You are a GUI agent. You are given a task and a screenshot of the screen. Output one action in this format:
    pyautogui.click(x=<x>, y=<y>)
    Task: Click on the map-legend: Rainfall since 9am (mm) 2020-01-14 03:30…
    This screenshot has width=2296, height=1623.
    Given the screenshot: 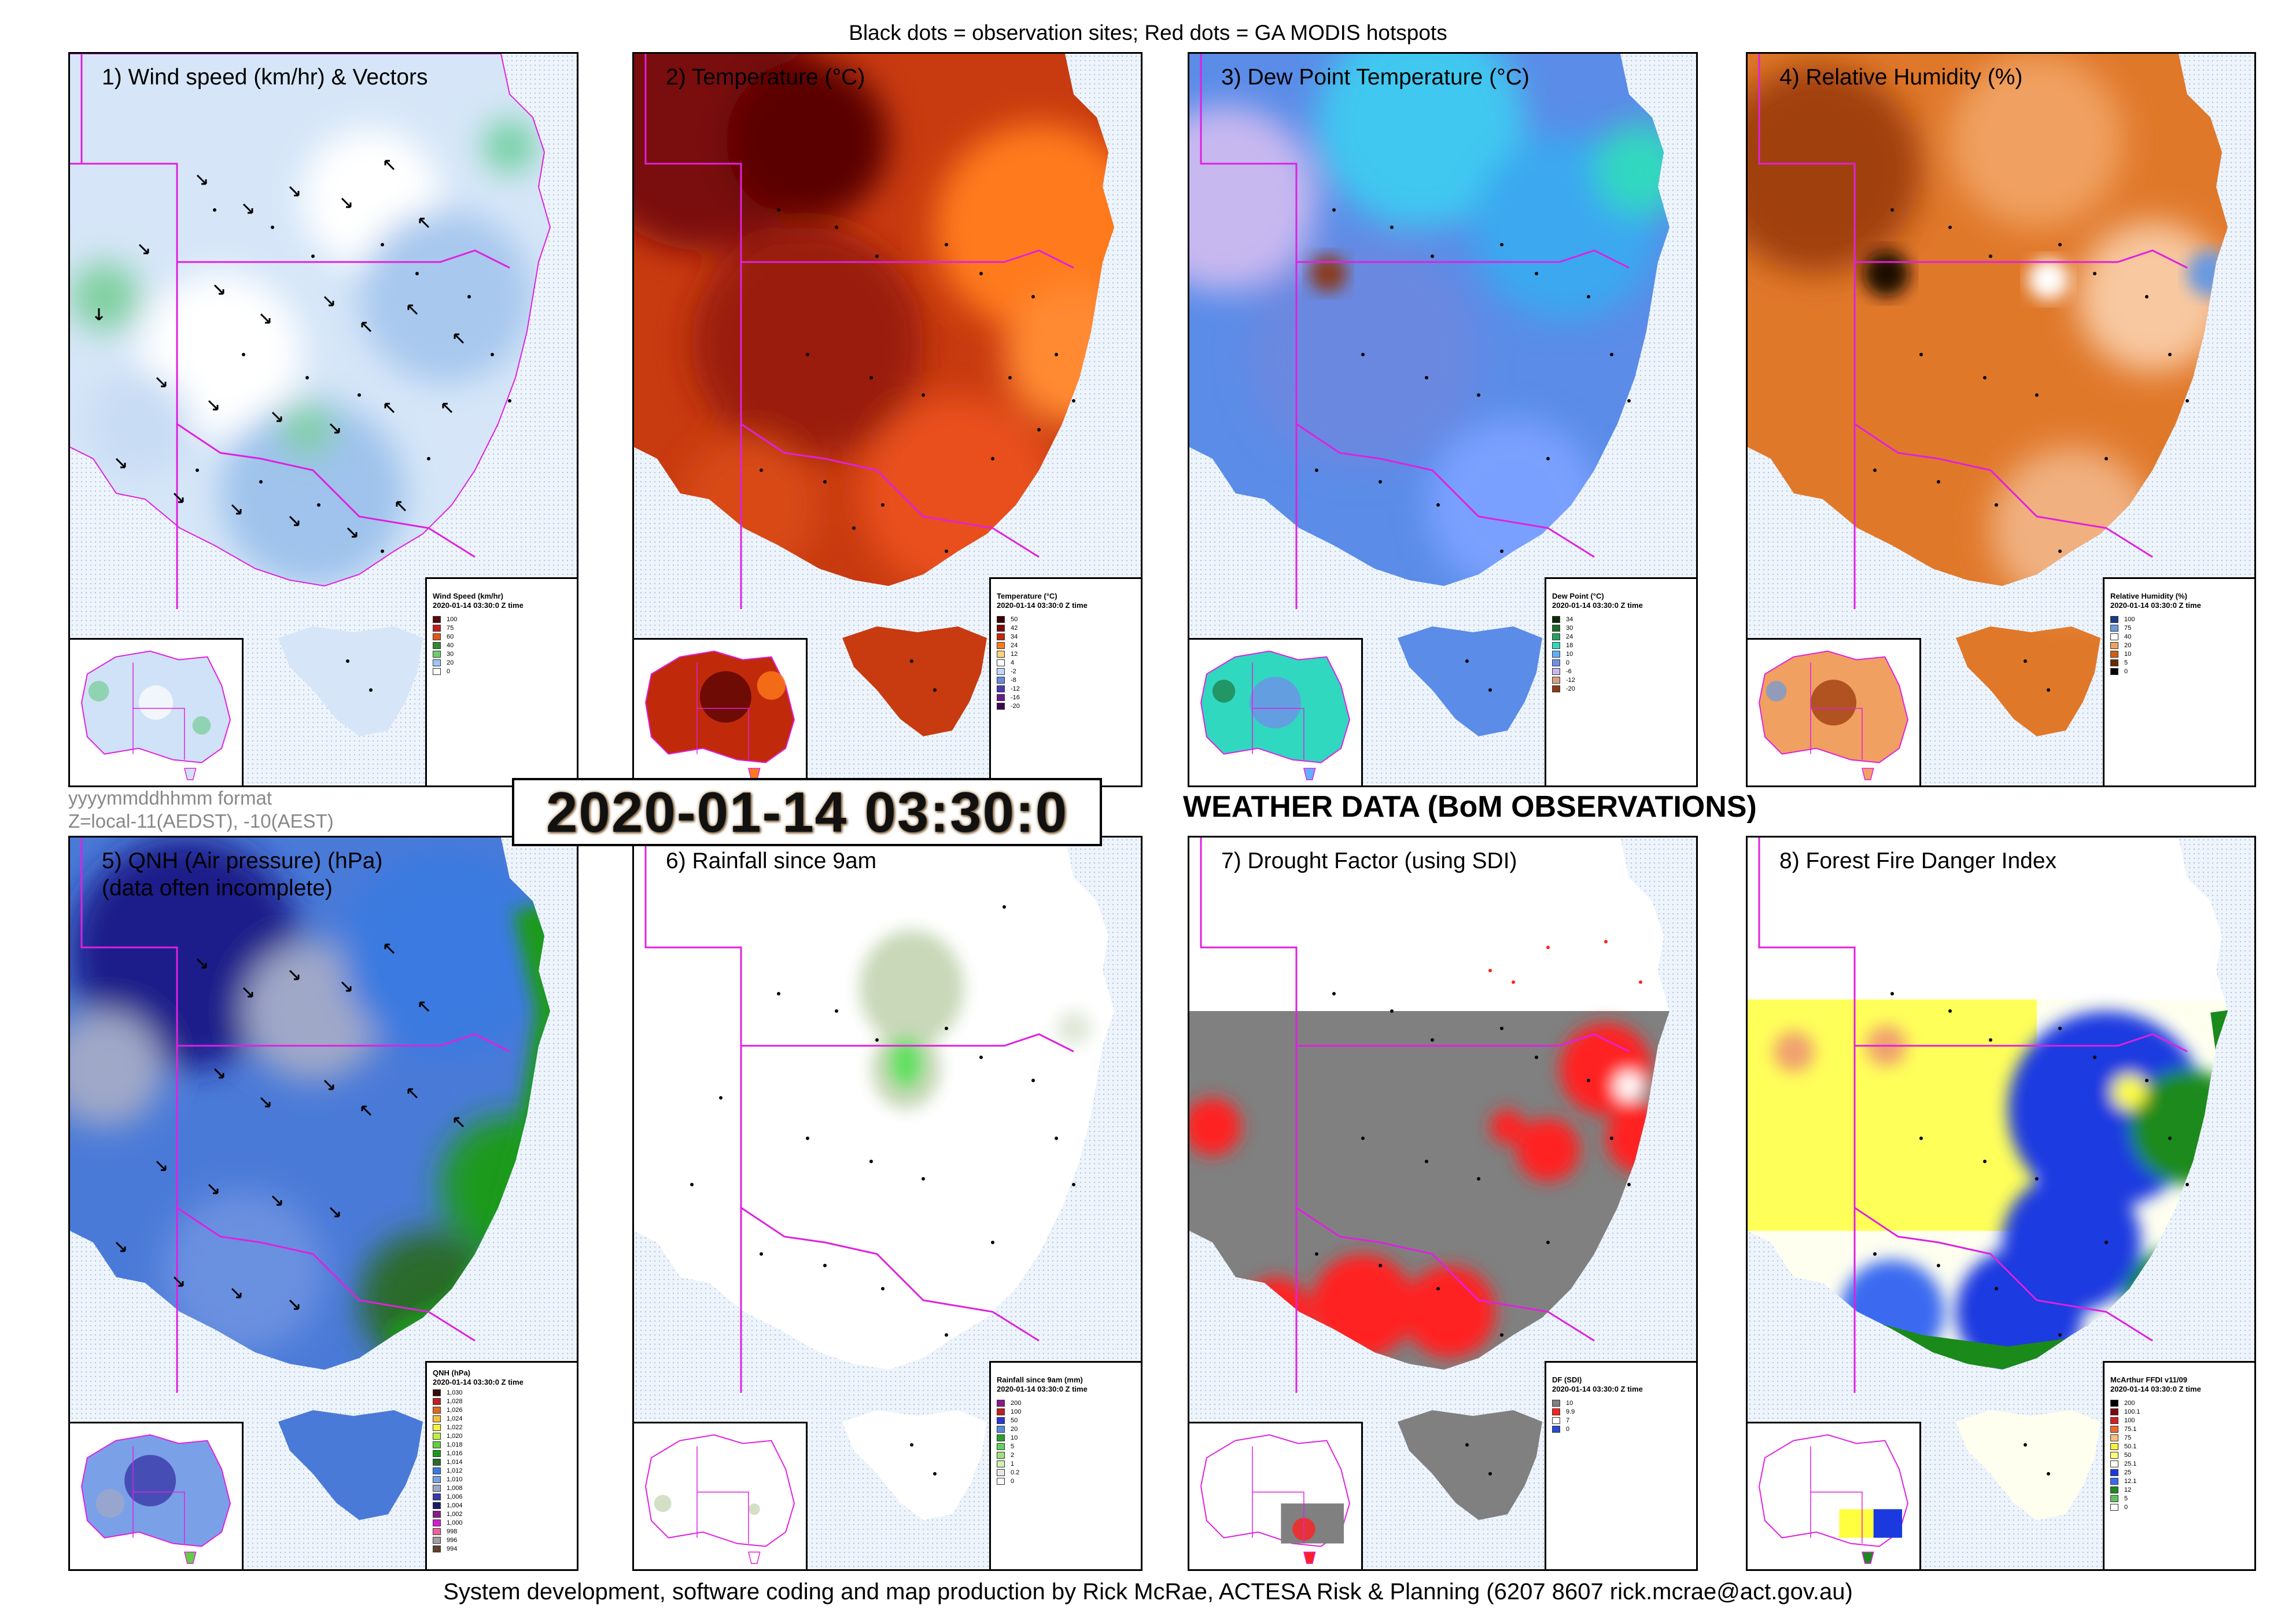 What is the action you would take?
    pyautogui.click(x=1065, y=1465)
    